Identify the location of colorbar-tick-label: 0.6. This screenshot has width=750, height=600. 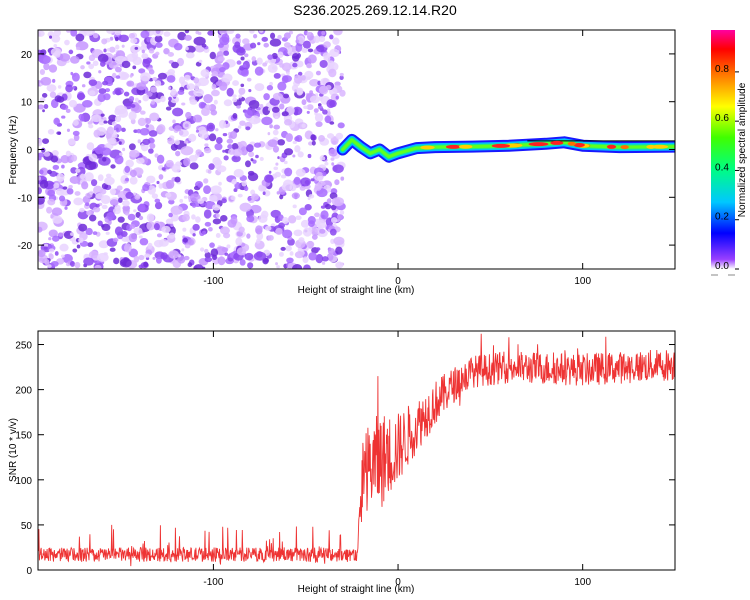
(722, 118).